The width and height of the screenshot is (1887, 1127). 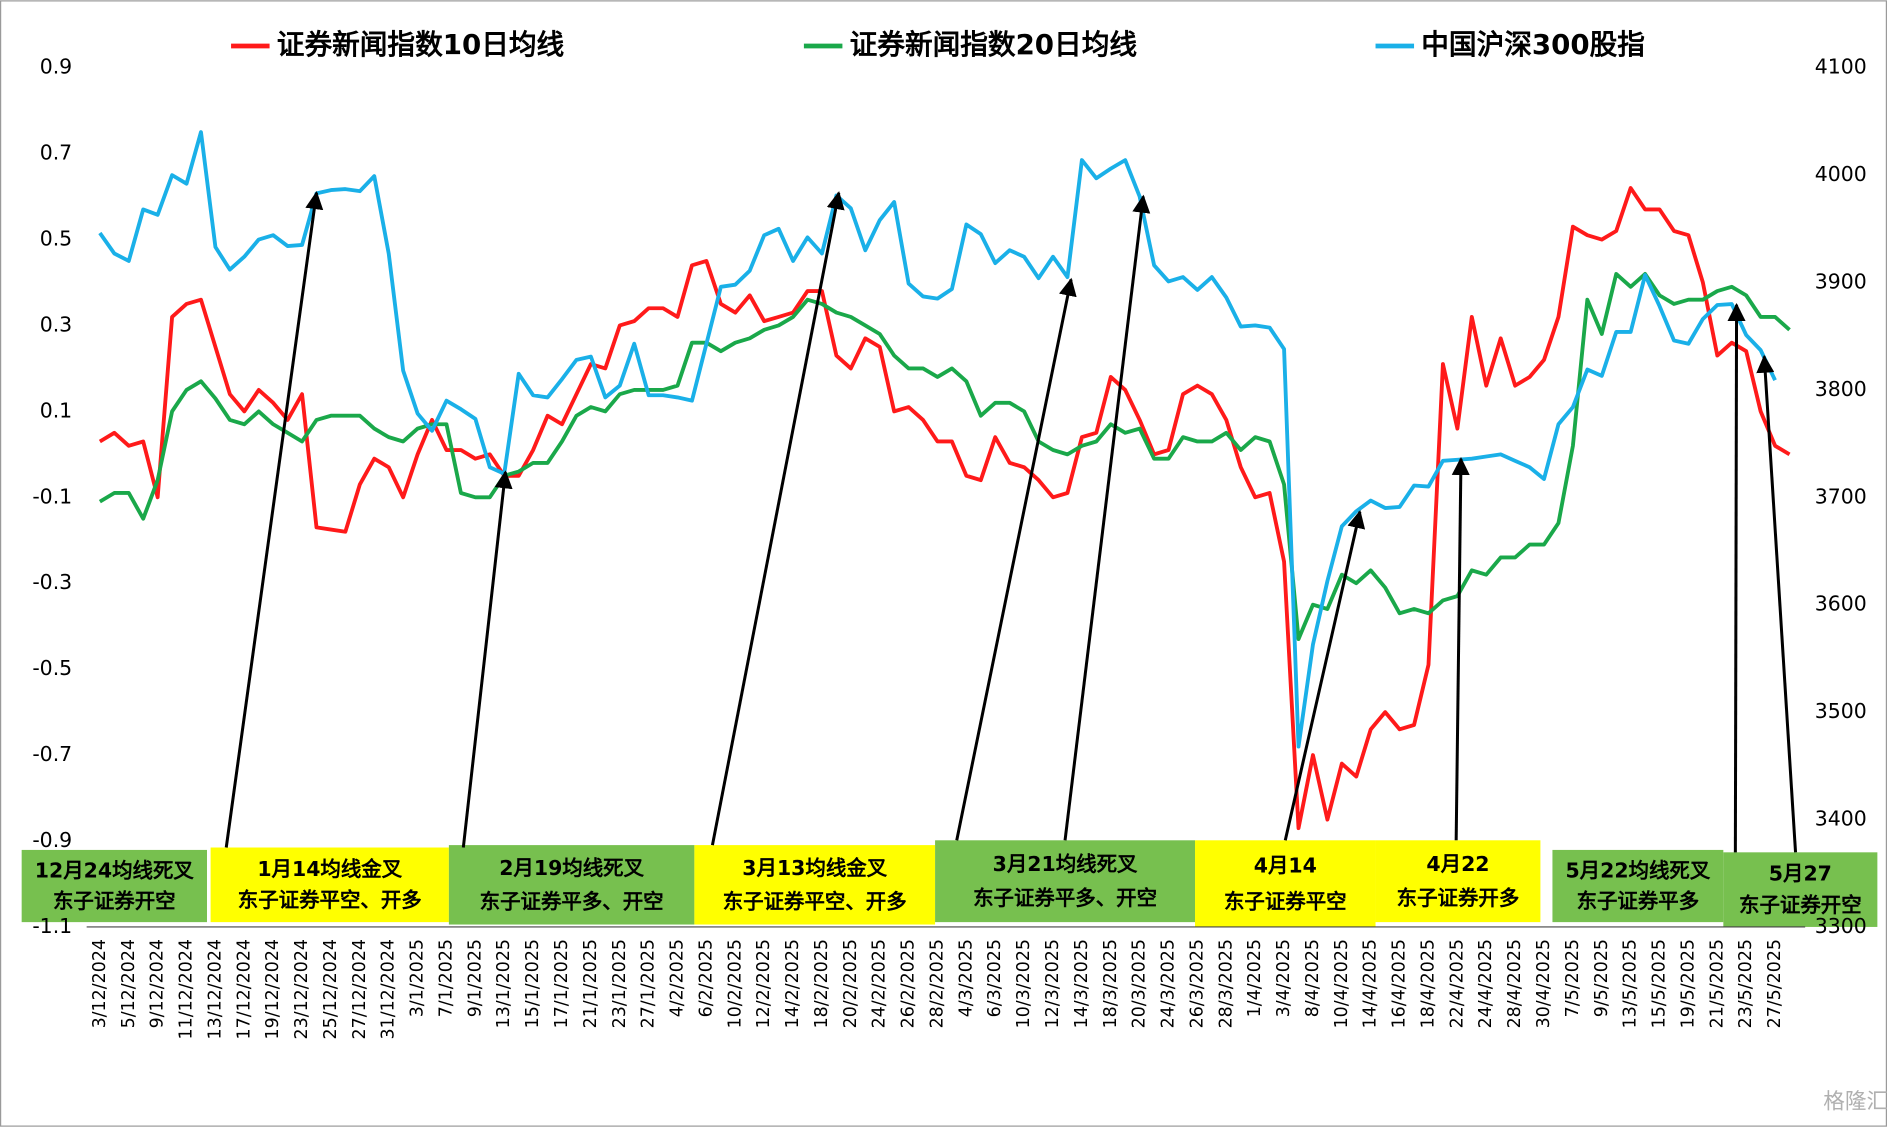 What do you see at coordinates (1544, 983) in the screenshot?
I see `x-tick-label: 30/4/2025` at bounding box center [1544, 983].